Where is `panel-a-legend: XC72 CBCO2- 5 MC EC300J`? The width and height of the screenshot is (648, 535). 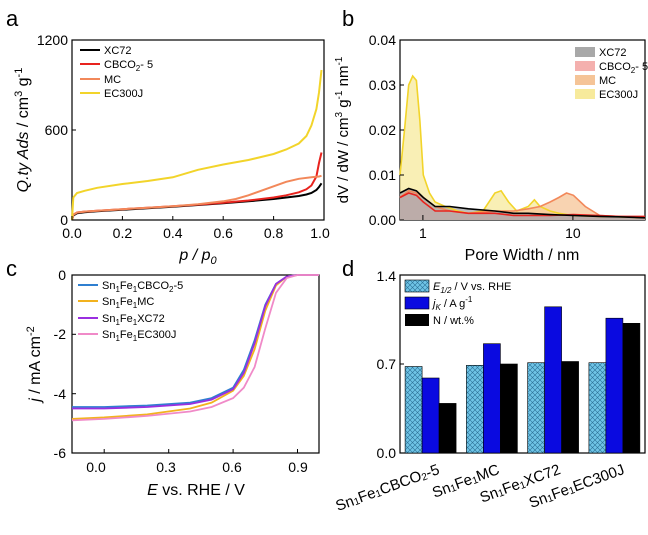 panel-a-legend: XC72 CBCO2- 5 MC EC300J is located at coordinates (116, 72).